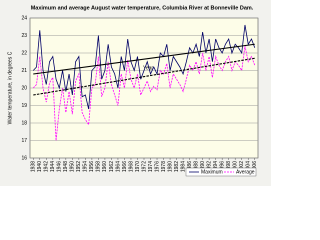  What do you see at coordinates (125, 166) in the screenshot?
I see `x-tick-label: 1966` at bounding box center [125, 166].